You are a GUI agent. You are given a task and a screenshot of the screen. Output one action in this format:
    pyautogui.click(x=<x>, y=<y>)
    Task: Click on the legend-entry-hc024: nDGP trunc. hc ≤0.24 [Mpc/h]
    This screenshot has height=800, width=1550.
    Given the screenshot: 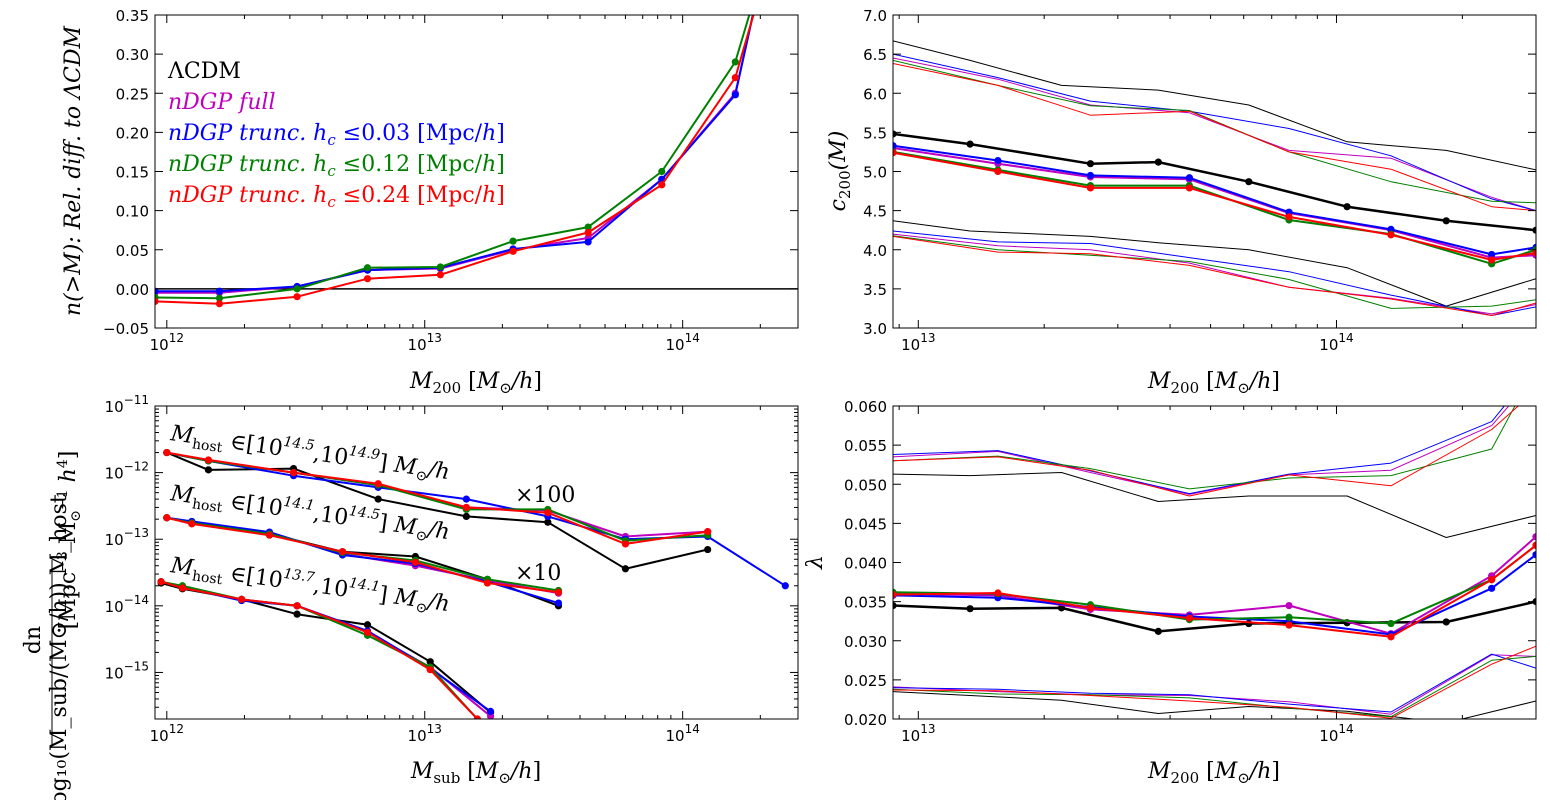 What is the action you would take?
    pyautogui.click(x=336, y=197)
    